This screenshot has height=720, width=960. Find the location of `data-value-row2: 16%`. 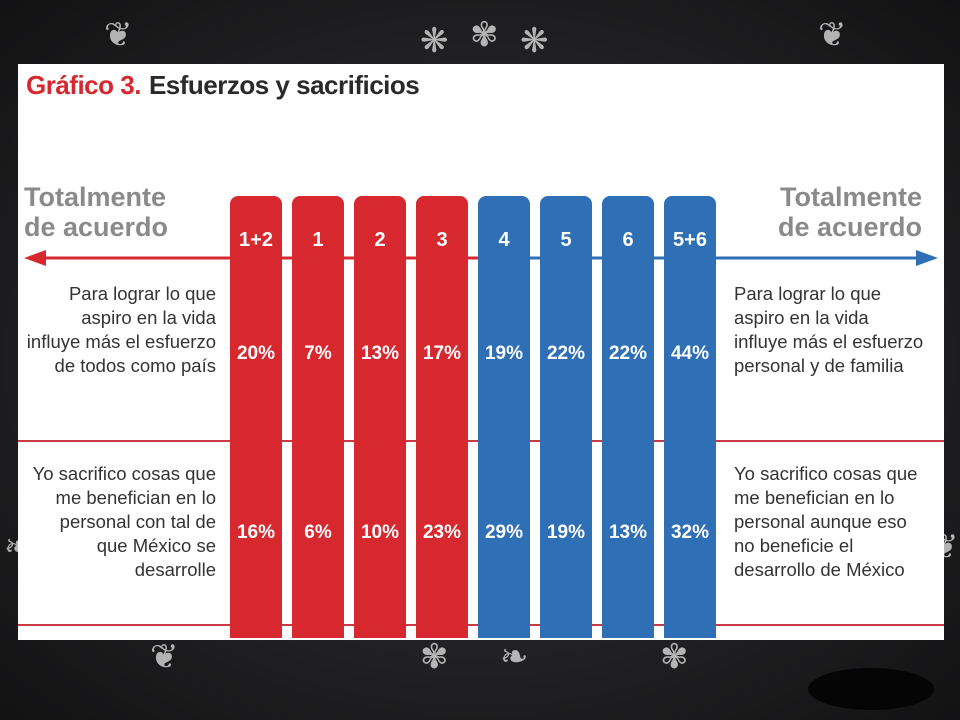

data-value-row2: 16% is located at coordinates (256, 532).